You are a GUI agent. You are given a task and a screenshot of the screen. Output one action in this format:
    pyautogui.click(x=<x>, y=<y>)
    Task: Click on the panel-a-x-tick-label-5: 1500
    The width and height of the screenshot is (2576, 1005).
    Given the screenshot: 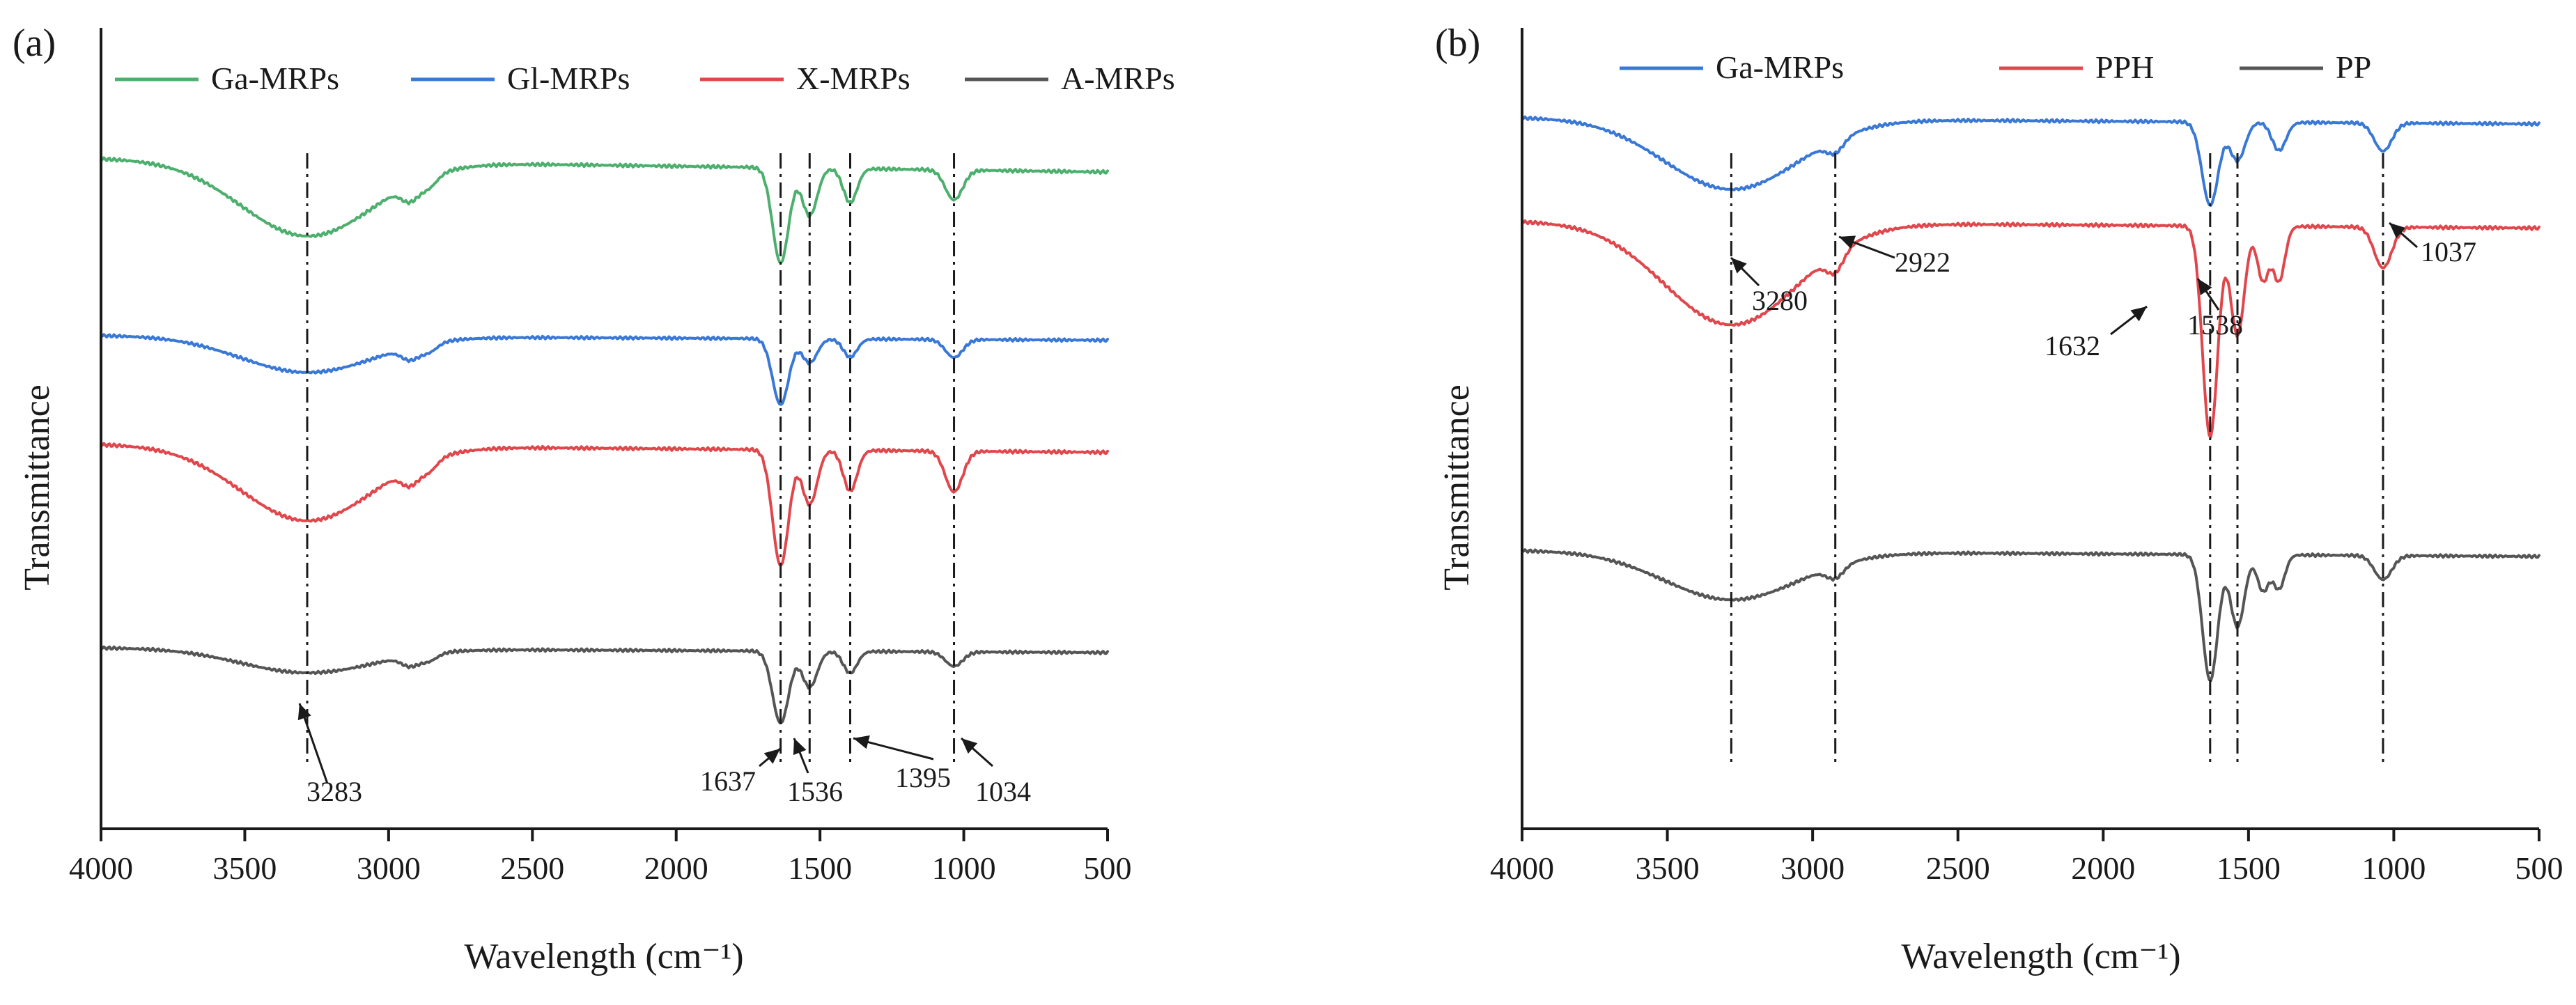 What is the action you would take?
    pyautogui.click(x=820, y=868)
    